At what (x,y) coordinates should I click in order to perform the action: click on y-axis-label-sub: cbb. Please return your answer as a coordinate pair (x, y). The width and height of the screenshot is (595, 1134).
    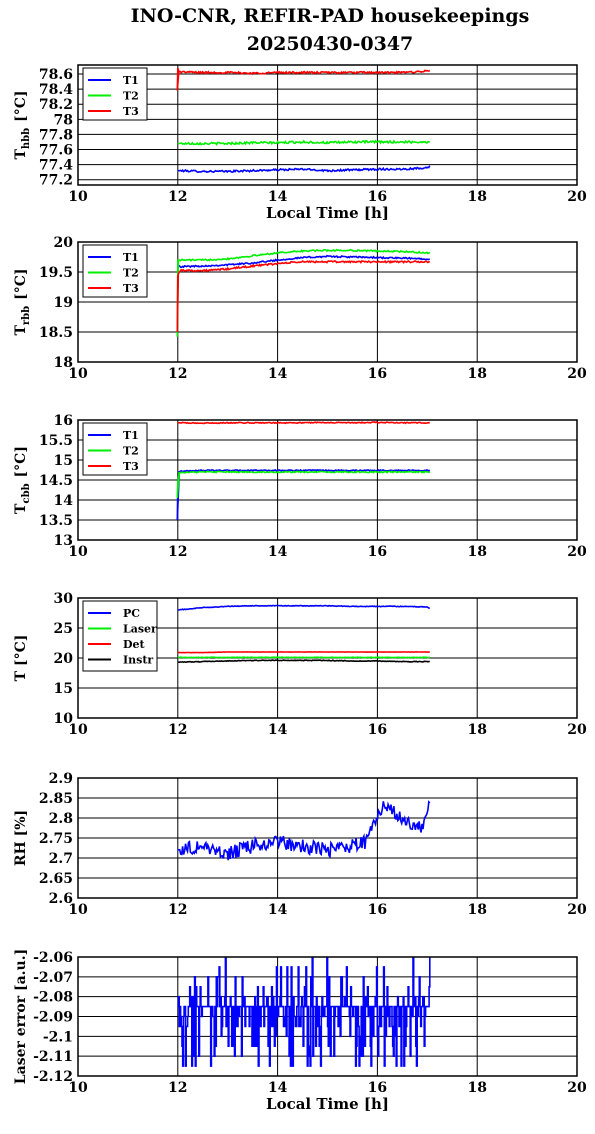
    Looking at the image, I should click on (26, 493).